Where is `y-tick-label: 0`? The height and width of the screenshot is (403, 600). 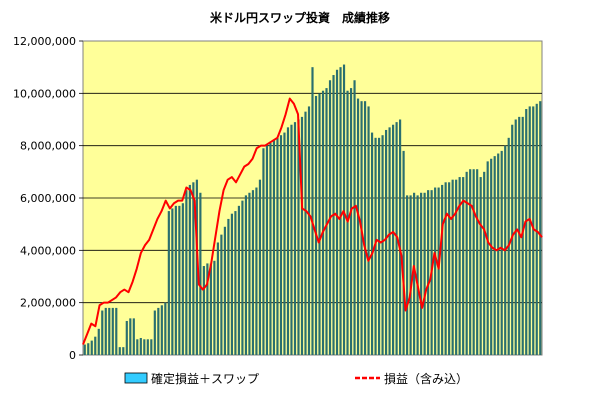 y-tick-label: 0 is located at coordinates (72, 355).